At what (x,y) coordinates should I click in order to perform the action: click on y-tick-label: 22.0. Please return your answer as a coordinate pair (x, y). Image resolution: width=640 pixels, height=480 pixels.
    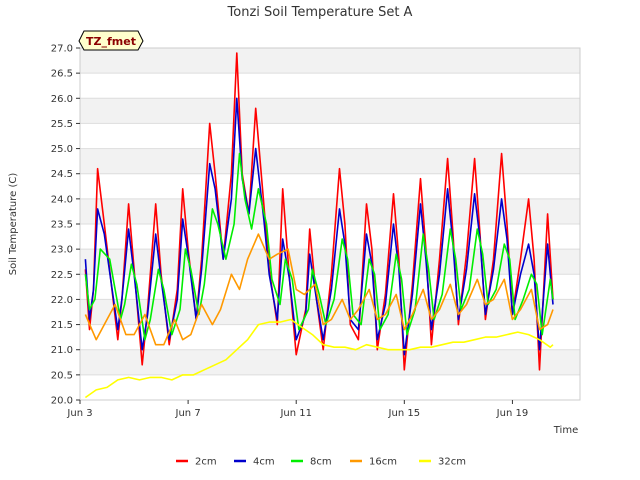
    Looking at the image, I should click on (62, 300).